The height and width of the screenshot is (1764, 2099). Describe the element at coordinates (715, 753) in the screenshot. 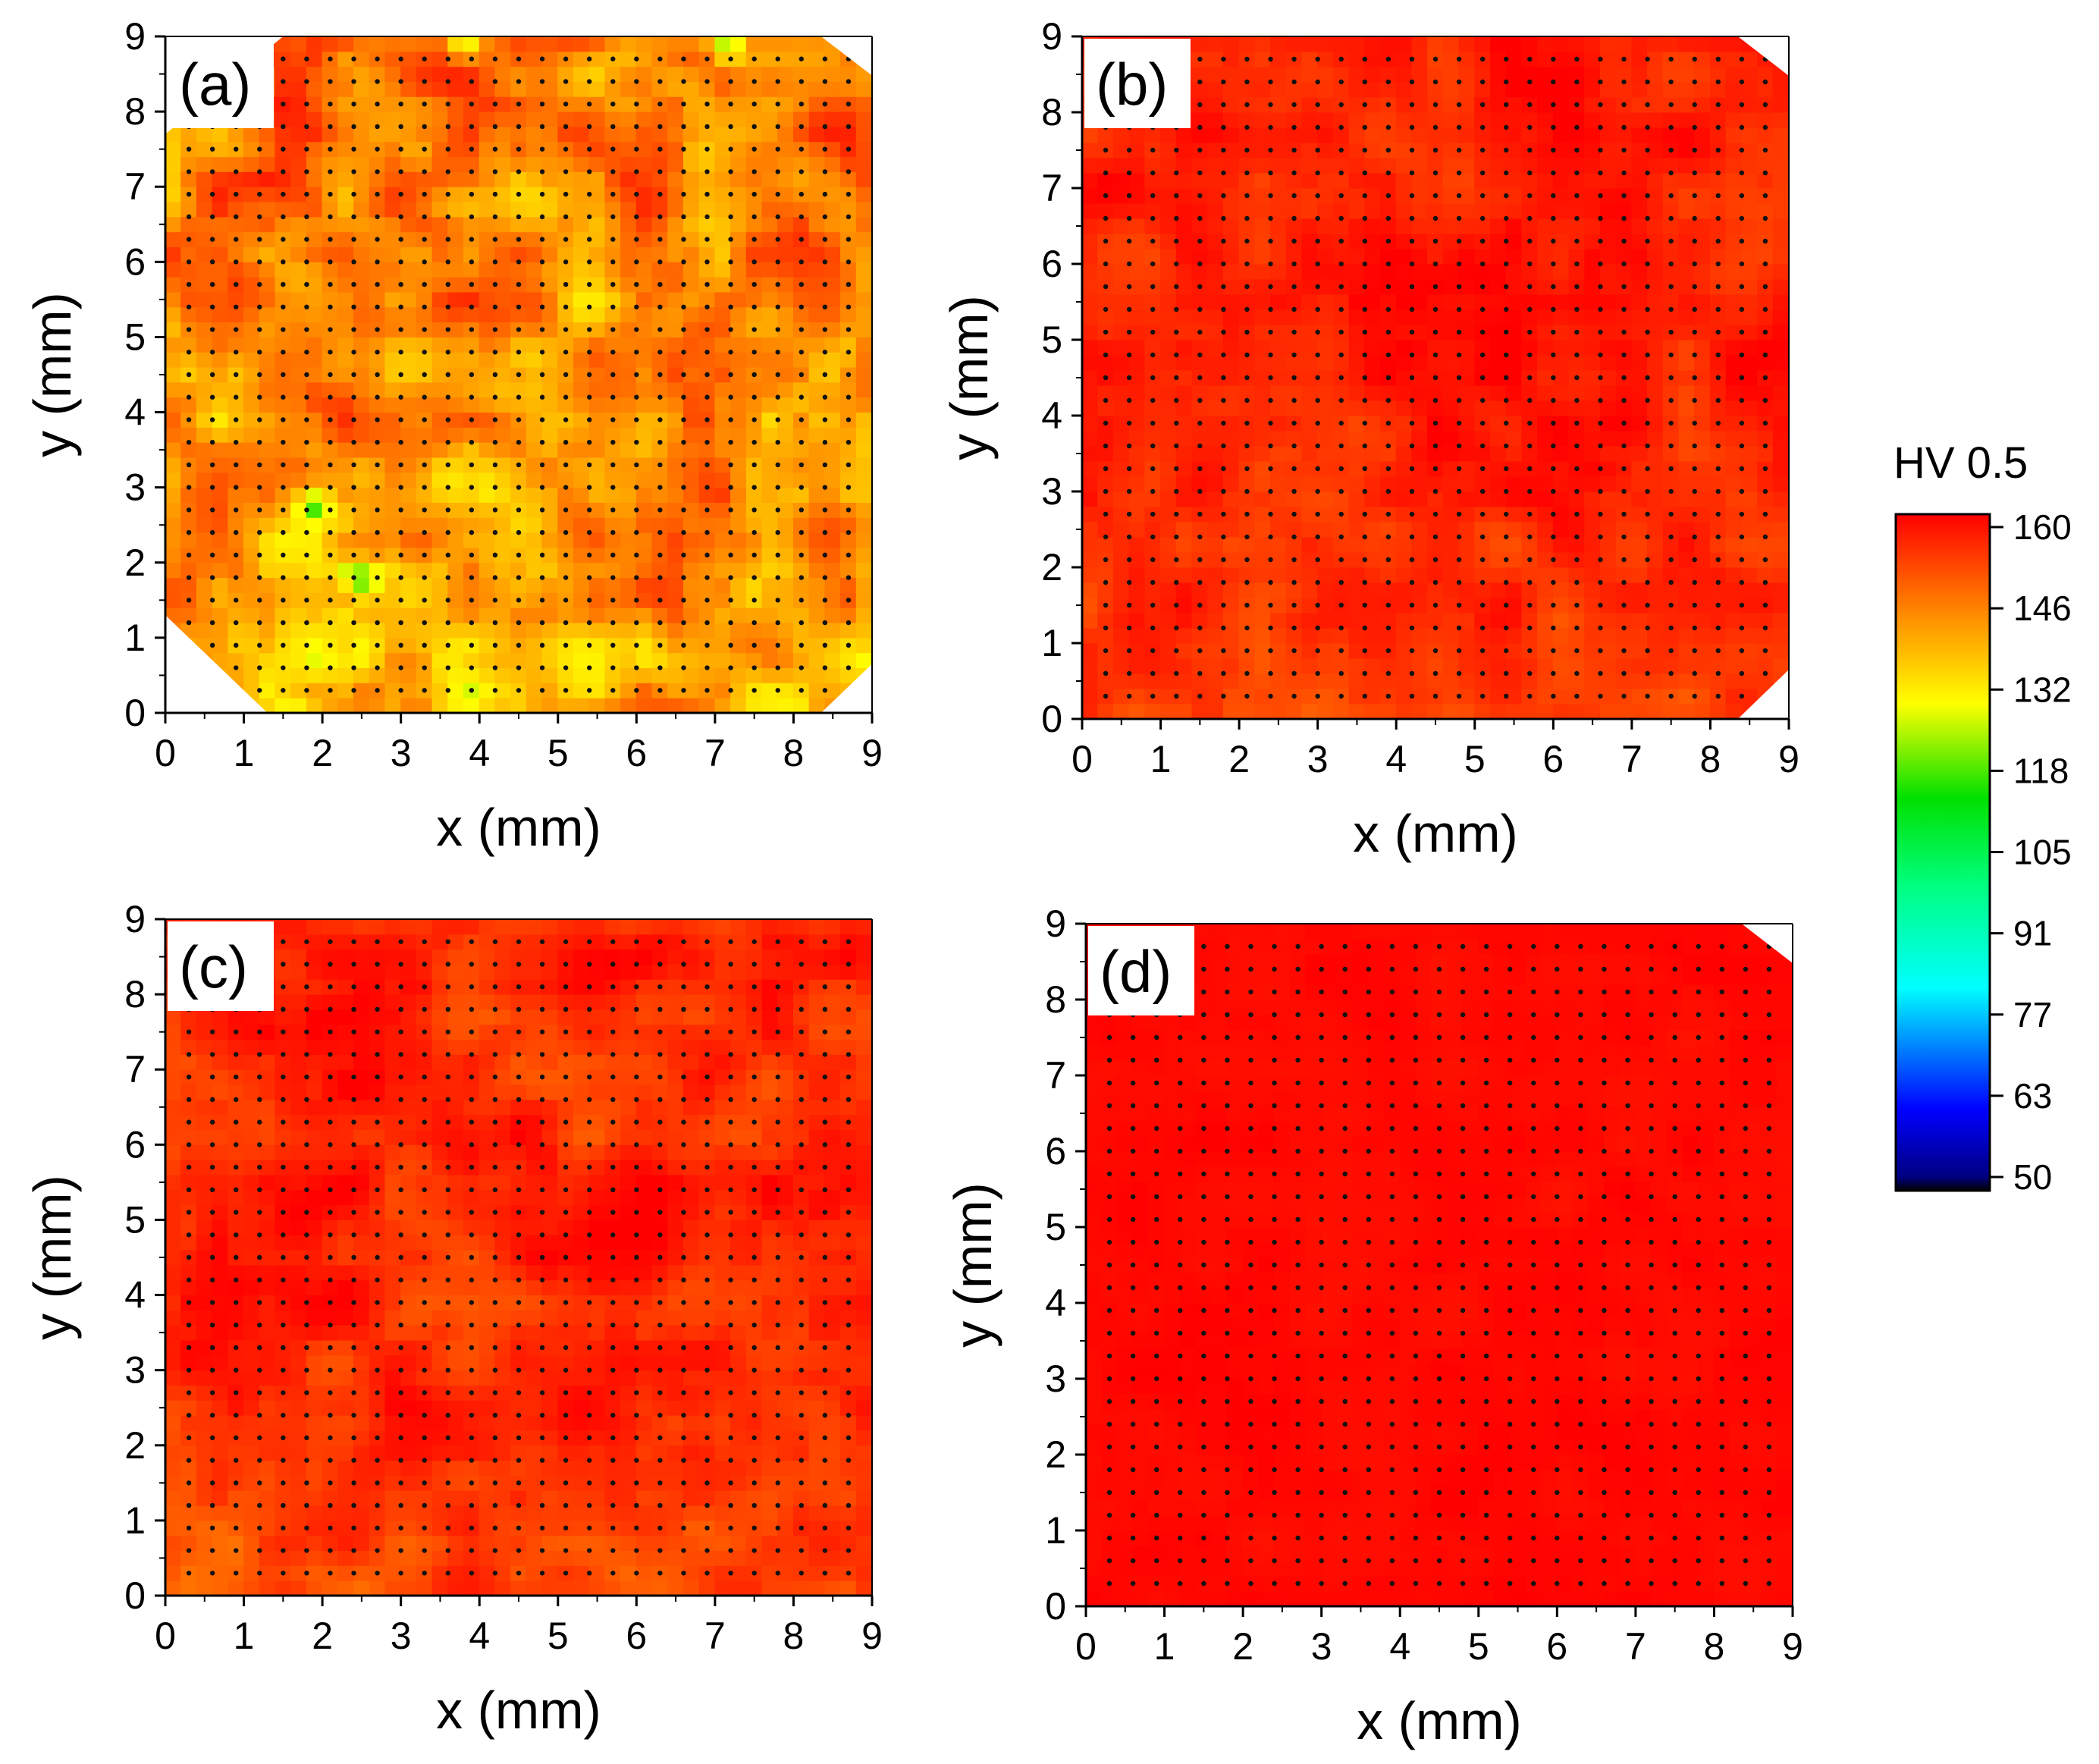

I see `x-tick-label: 7` at that location.